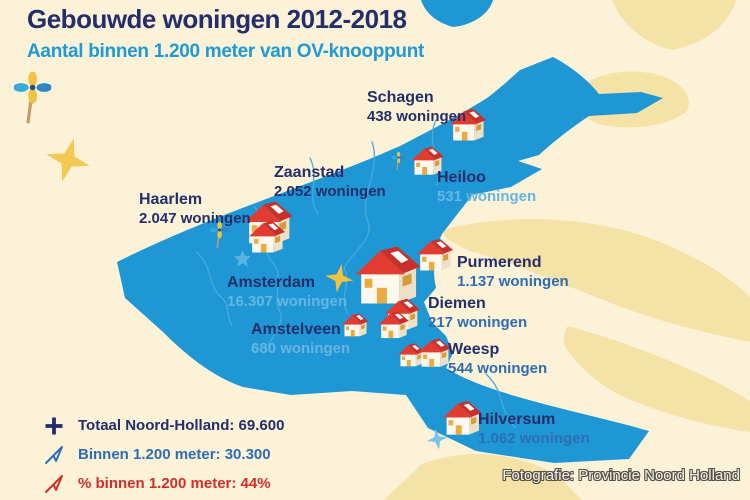  I want to click on city-count: 2.047 woningen, so click(195, 218).